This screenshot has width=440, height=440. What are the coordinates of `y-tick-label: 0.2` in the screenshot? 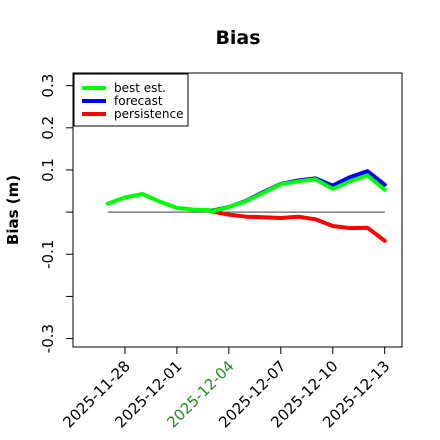 It's located at (48, 128).